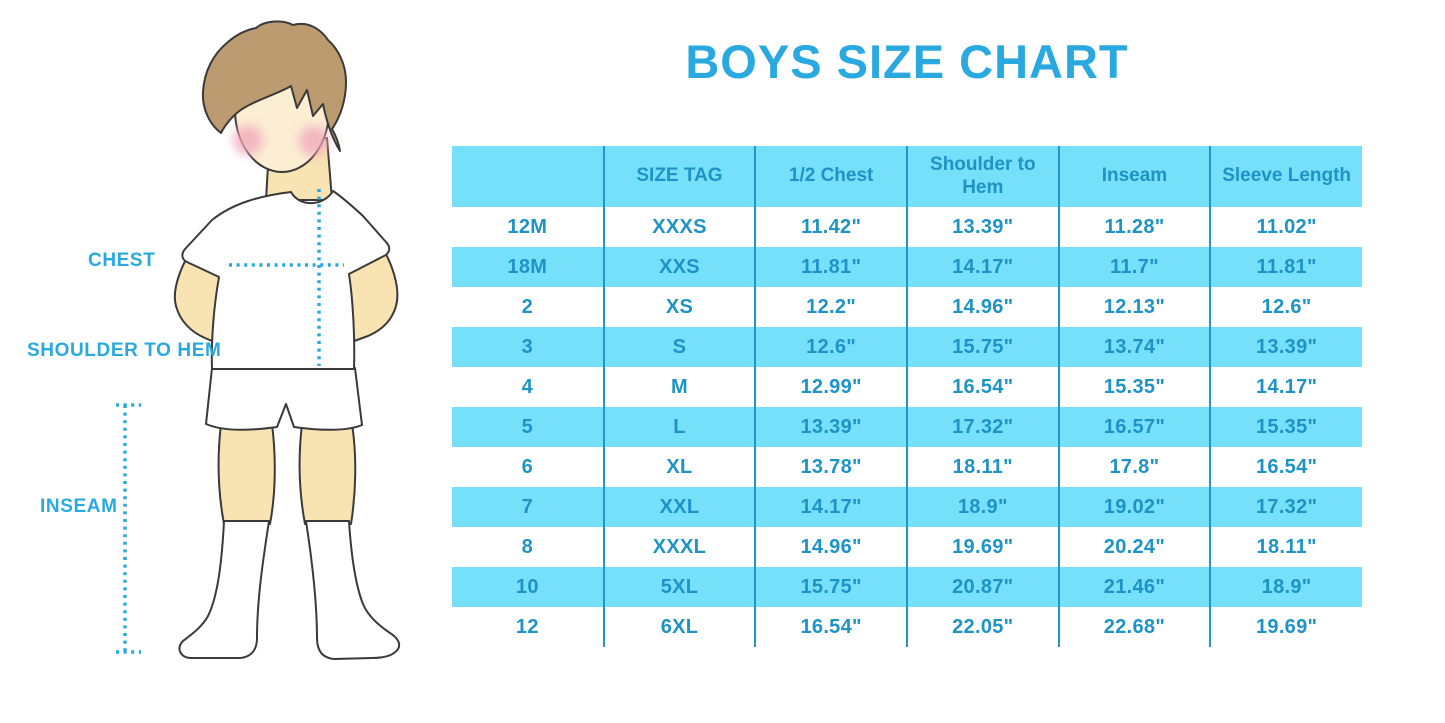  I want to click on table-cell: 11.28", so click(1134, 227).